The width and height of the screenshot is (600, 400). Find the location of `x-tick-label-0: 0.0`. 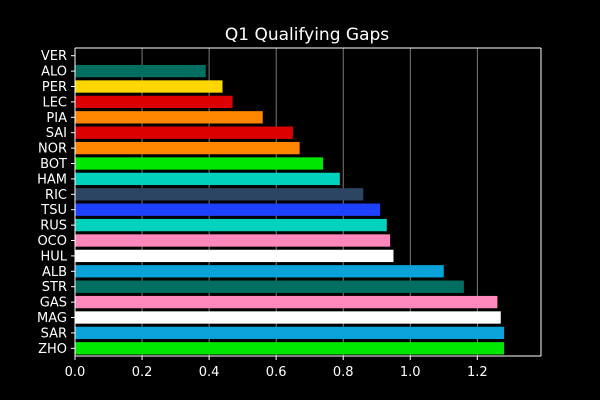

x-tick-label-0: 0.0 is located at coordinates (75, 372).